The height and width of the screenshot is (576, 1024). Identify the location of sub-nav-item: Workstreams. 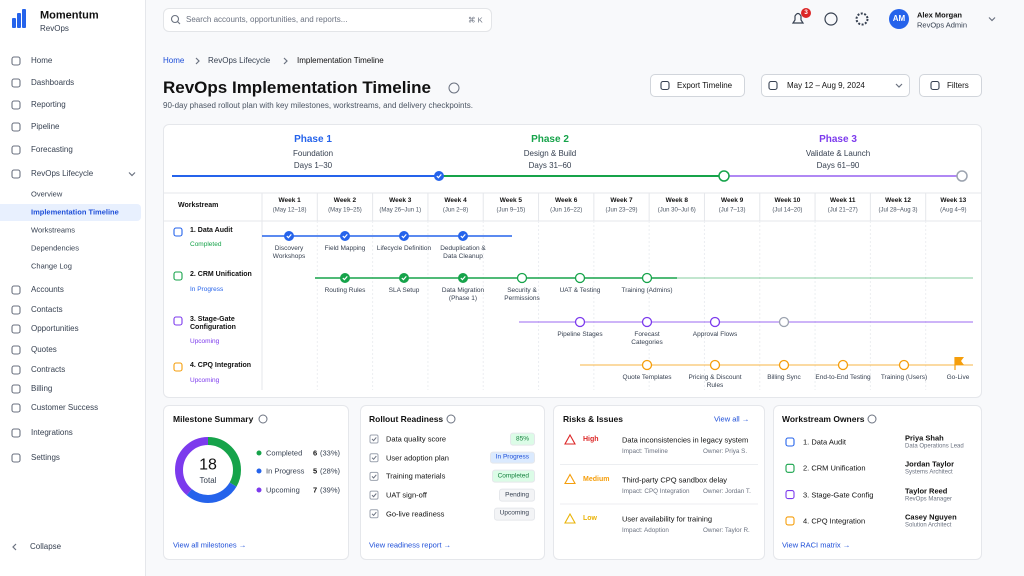
(53, 230).